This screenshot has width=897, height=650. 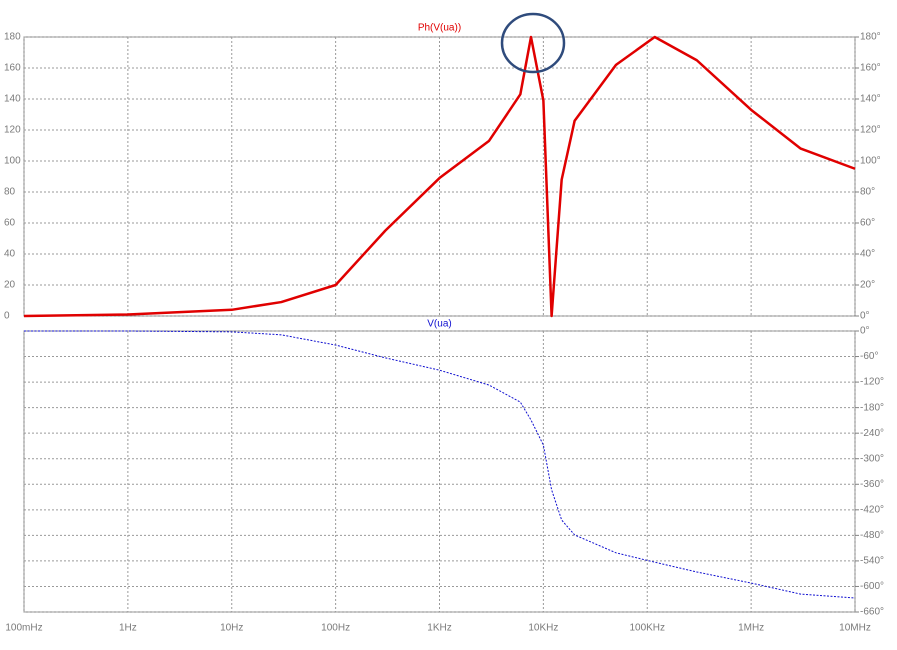 What do you see at coordinates (439, 324) in the screenshot?
I see `pane-title: V(ua)` at bounding box center [439, 324].